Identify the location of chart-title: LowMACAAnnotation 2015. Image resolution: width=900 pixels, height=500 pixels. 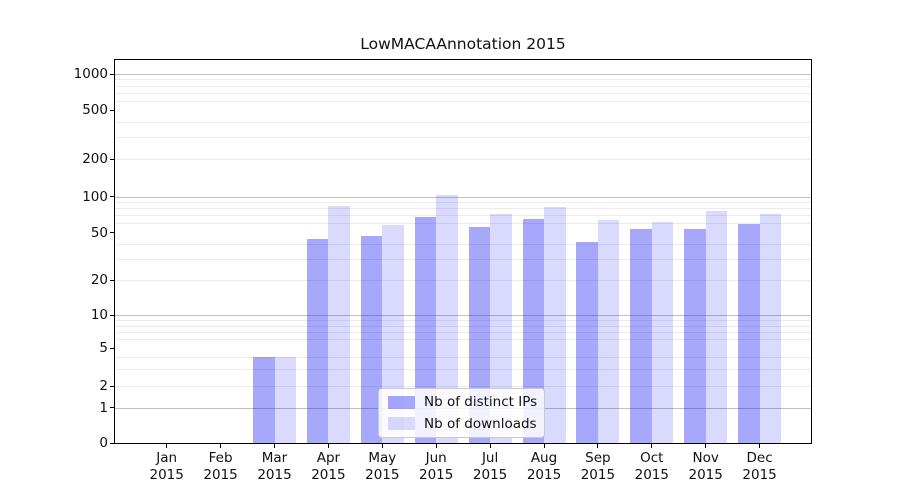
(463, 44).